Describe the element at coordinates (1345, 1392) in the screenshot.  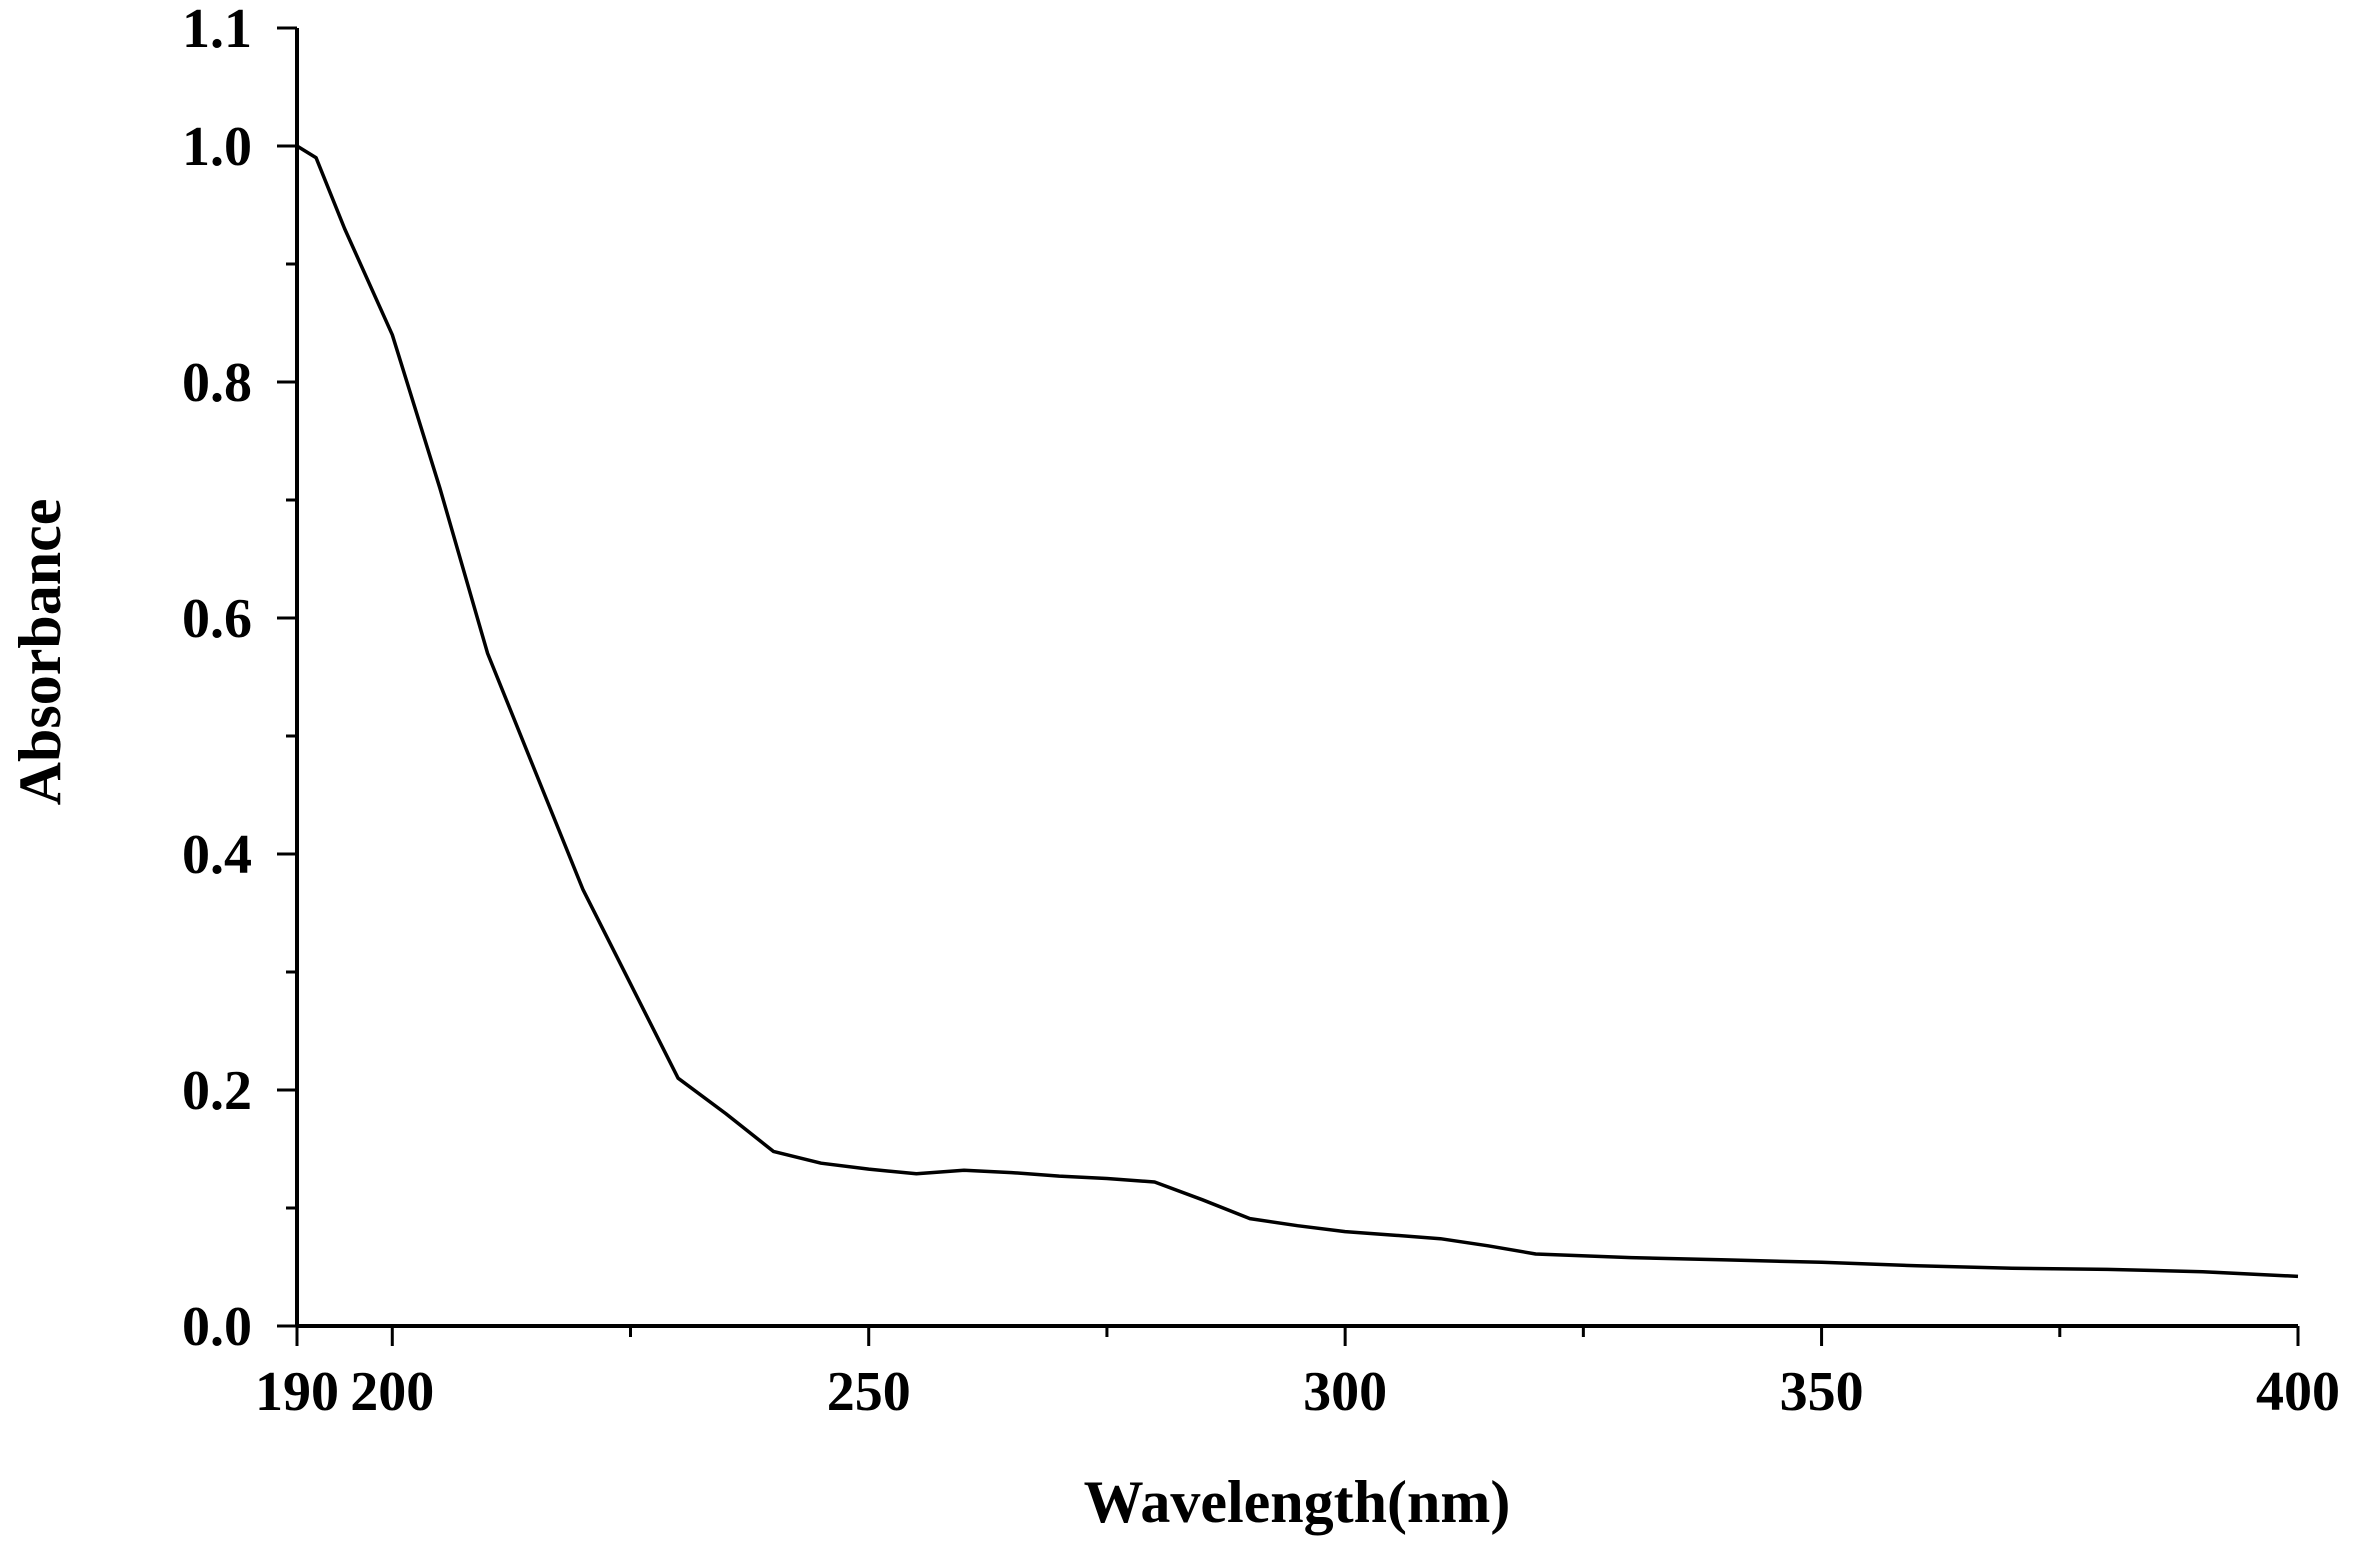
I see `x-tick-label: 300` at that location.